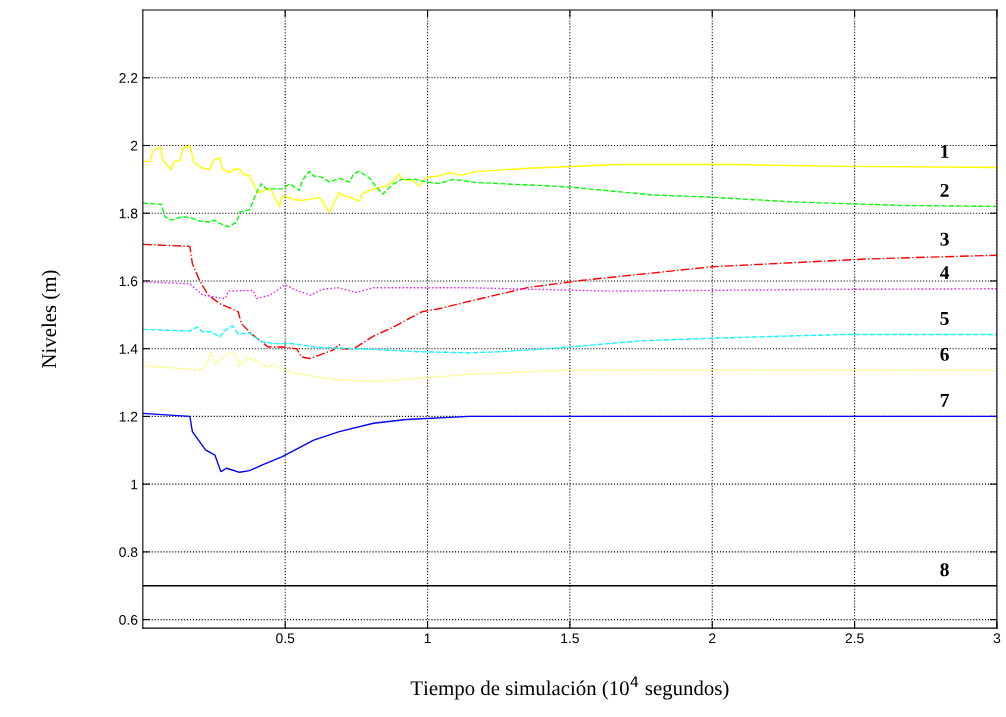  Describe the element at coordinates (128, 78) in the screenshot. I see `y-tick-label: 2.2` at that location.